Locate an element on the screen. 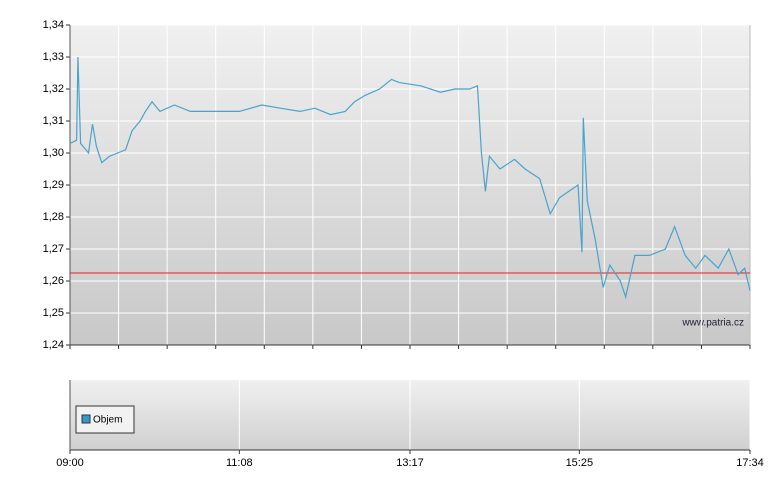 The image size is (780, 490). x-tick-label: 13:17 is located at coordinates (410, 463).